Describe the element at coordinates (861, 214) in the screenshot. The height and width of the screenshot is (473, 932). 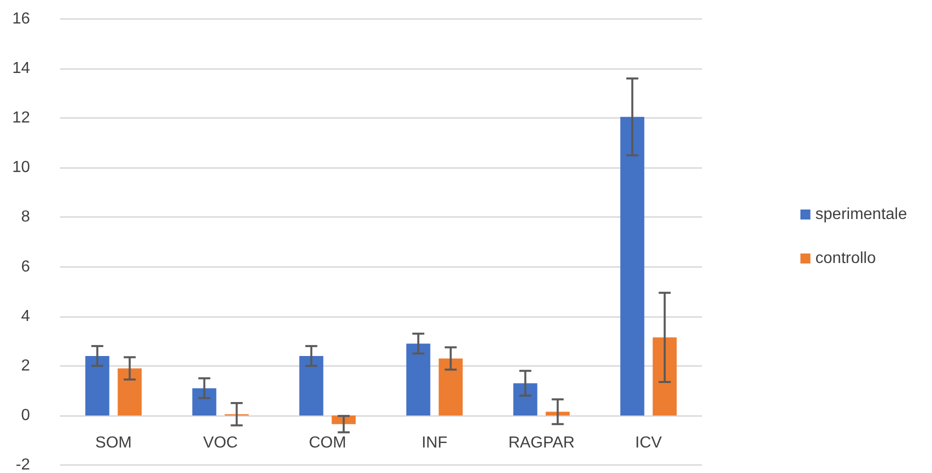
I see `legend-label: sperimentale` at that location.